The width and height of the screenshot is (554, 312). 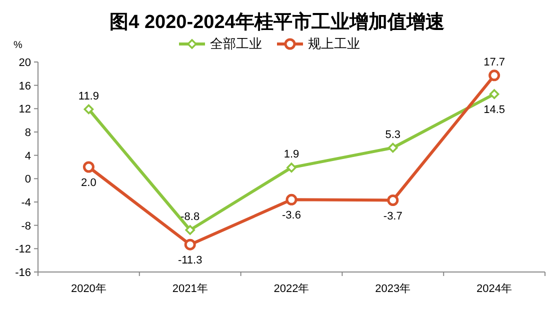 I want to click on data-label: 1.9, so click(x=292, y=154).